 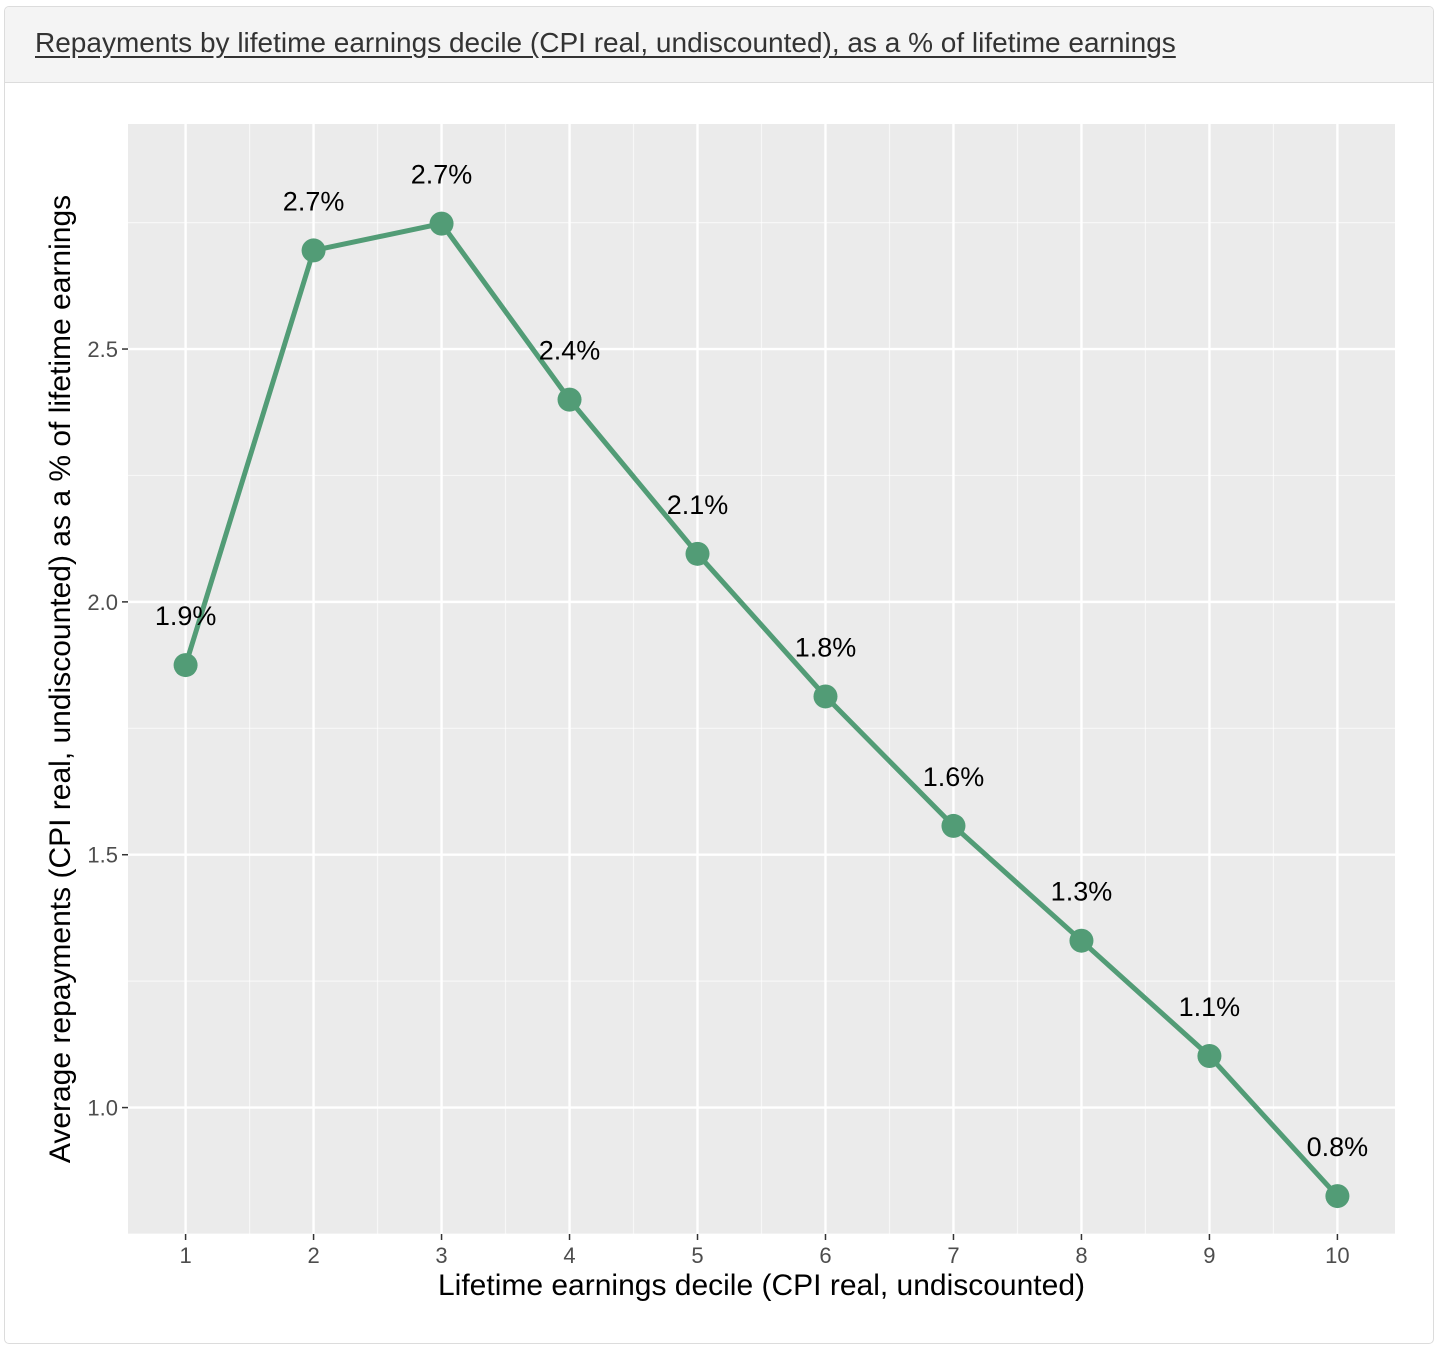 I want to click on data-label: 1.9%, so click(x=186, y=616).